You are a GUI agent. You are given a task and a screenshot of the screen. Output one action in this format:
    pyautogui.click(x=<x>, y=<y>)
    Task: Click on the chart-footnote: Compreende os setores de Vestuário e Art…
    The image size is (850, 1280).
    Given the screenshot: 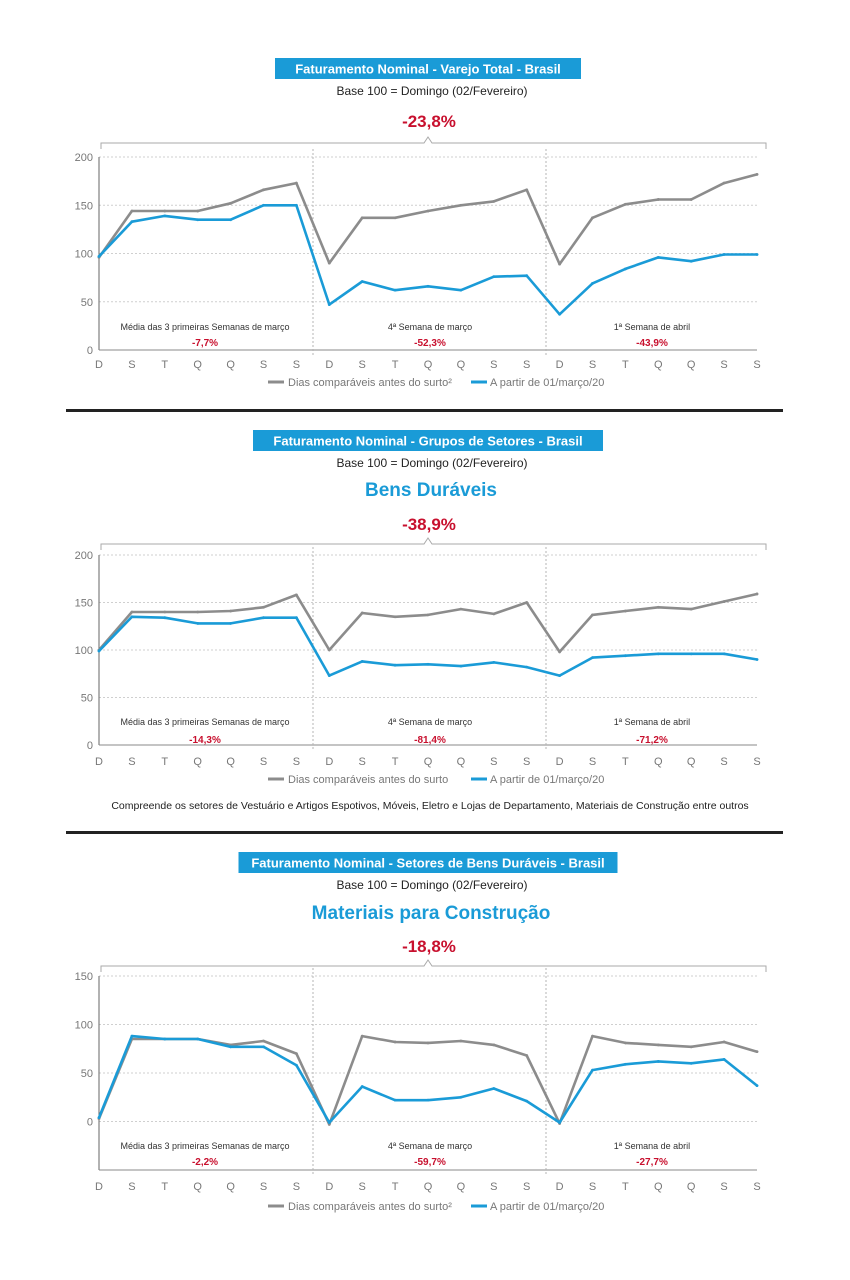 What is the action you would take?
    pyautogui.click(x=429, y=806)
    